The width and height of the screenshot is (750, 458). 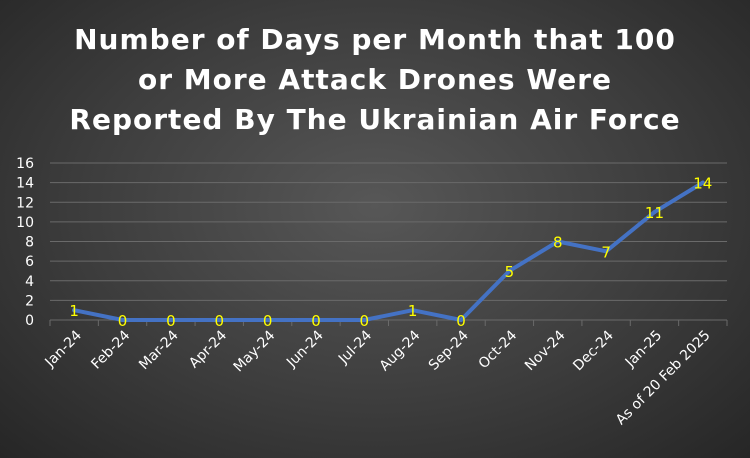 What do you see at coordinates (29, 282) in the screenshot?
I see `y-tick-label: 4` at bounding box center [29, 282].